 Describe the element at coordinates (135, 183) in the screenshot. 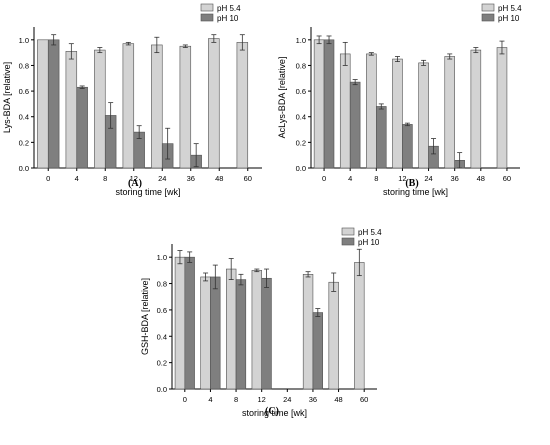

I see `panel-label: (A)` at that location.